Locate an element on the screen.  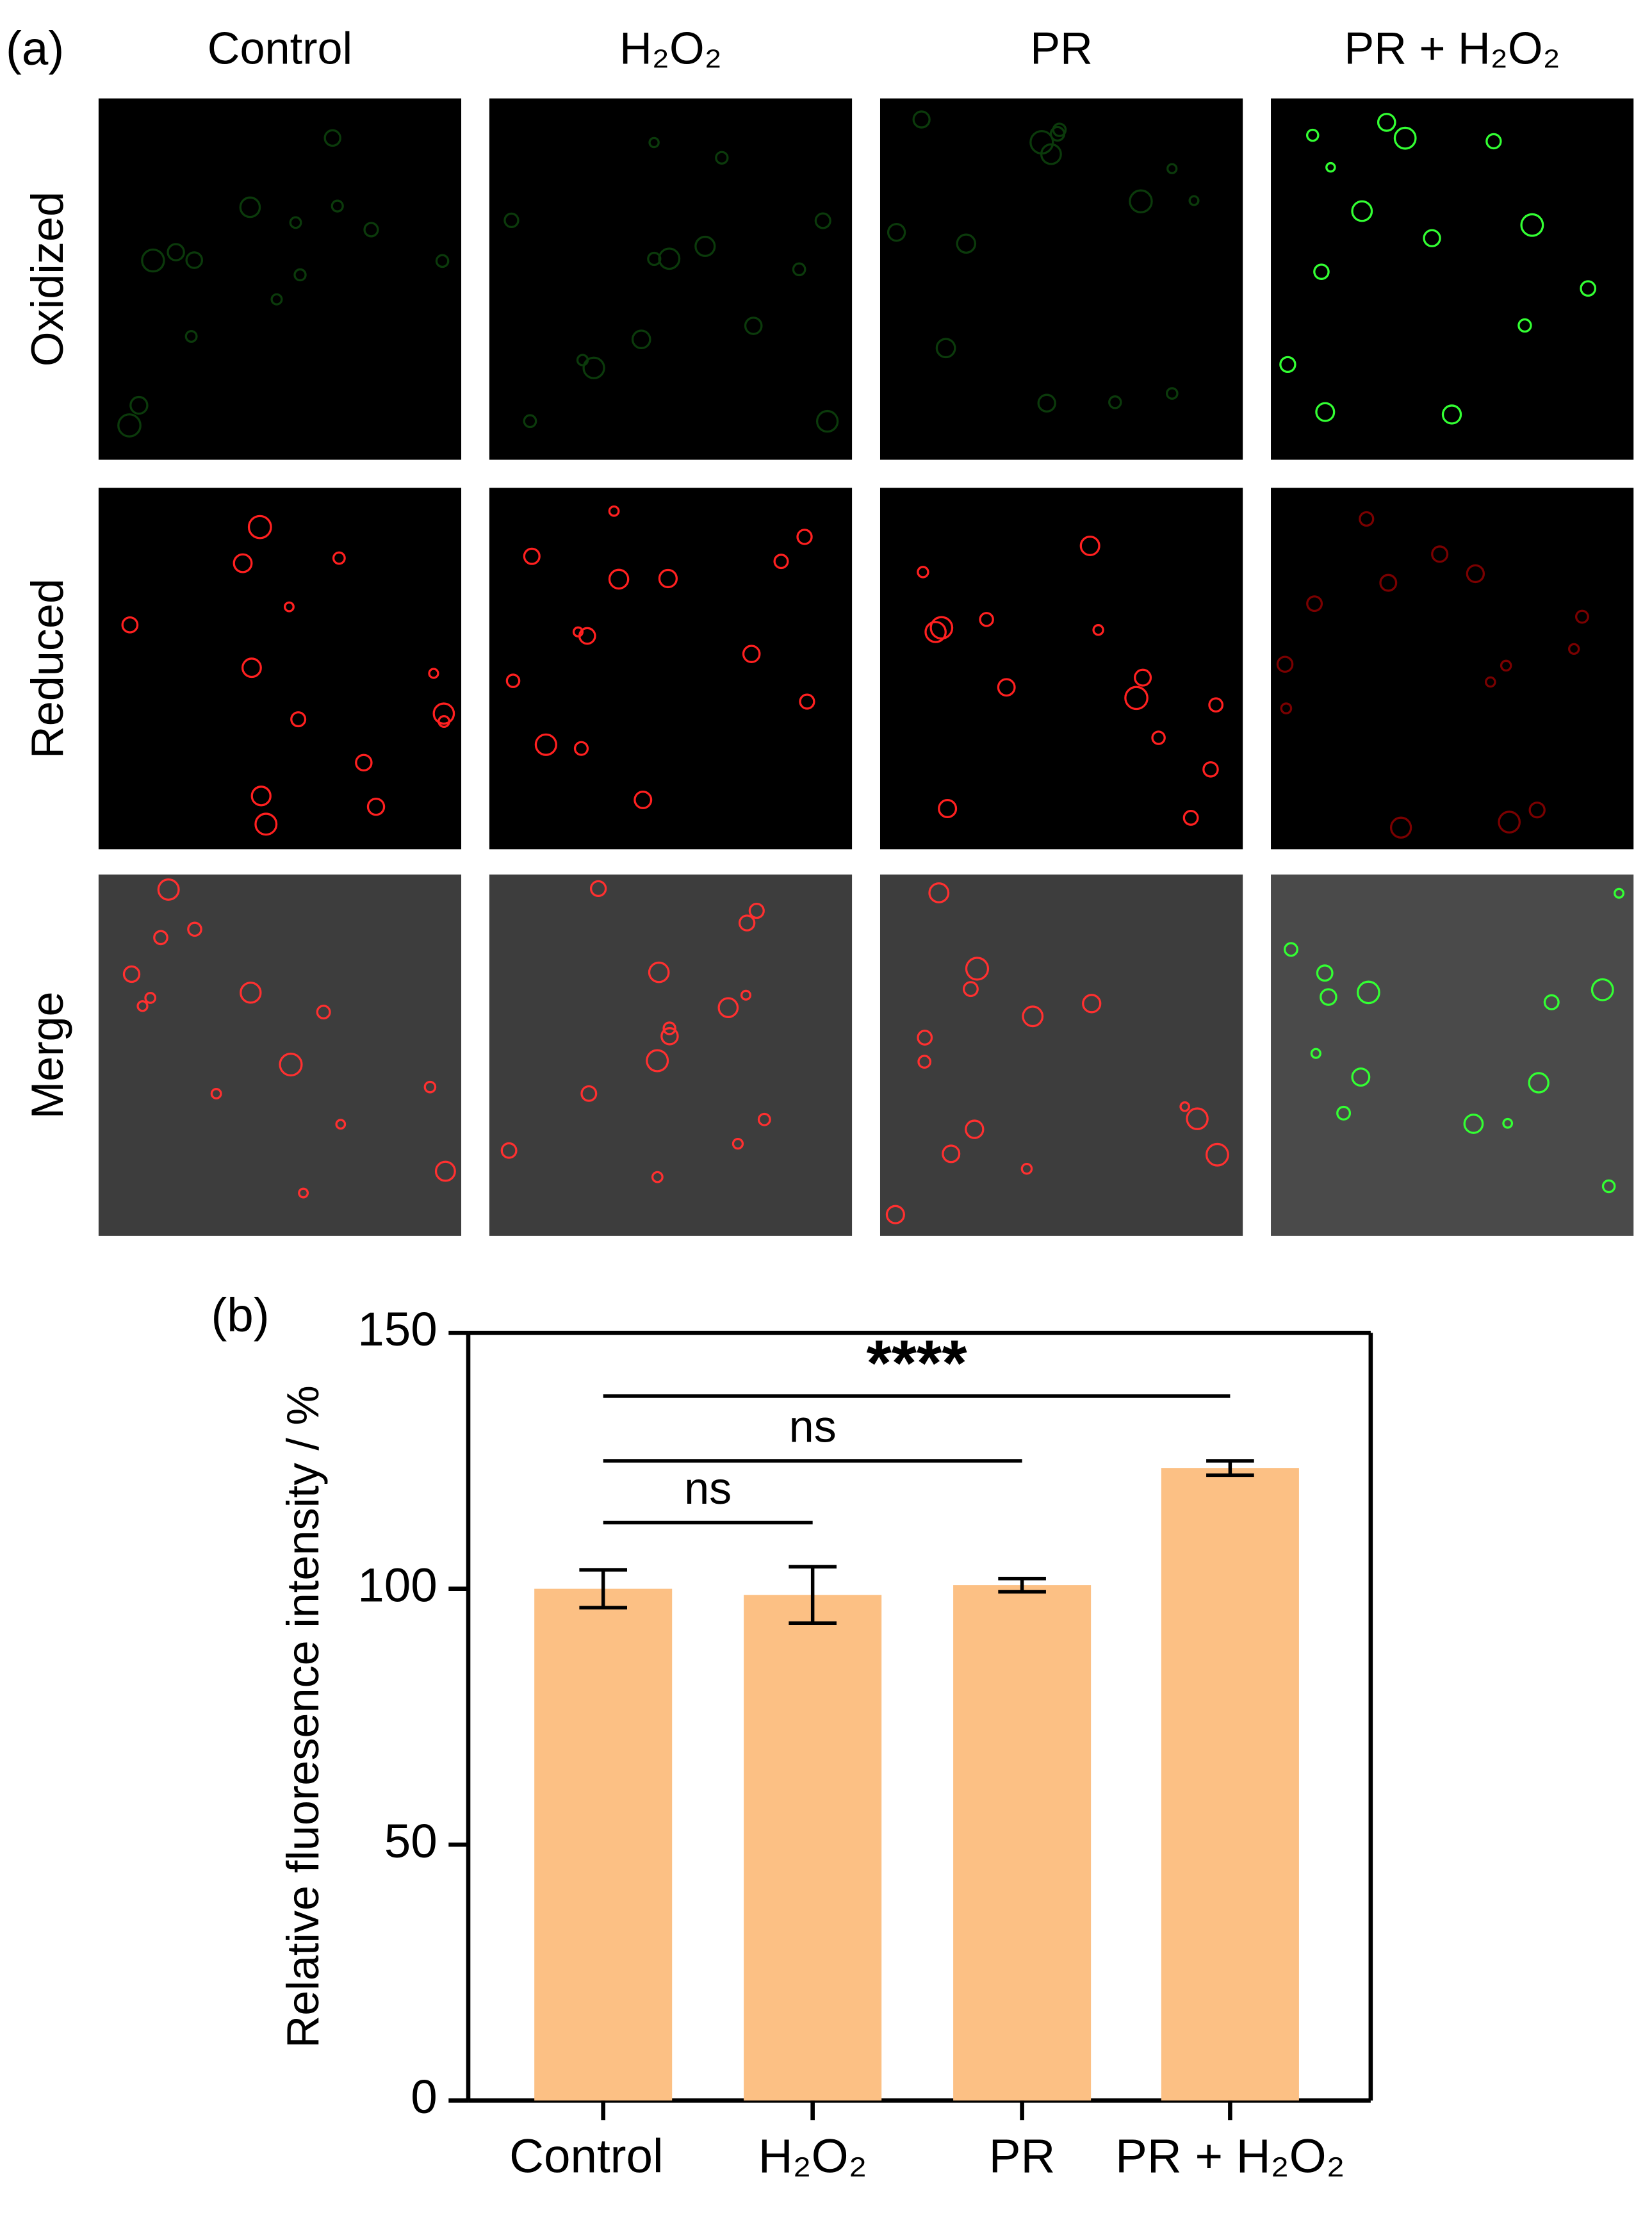
bar is located at coordinates (1230, 1784).